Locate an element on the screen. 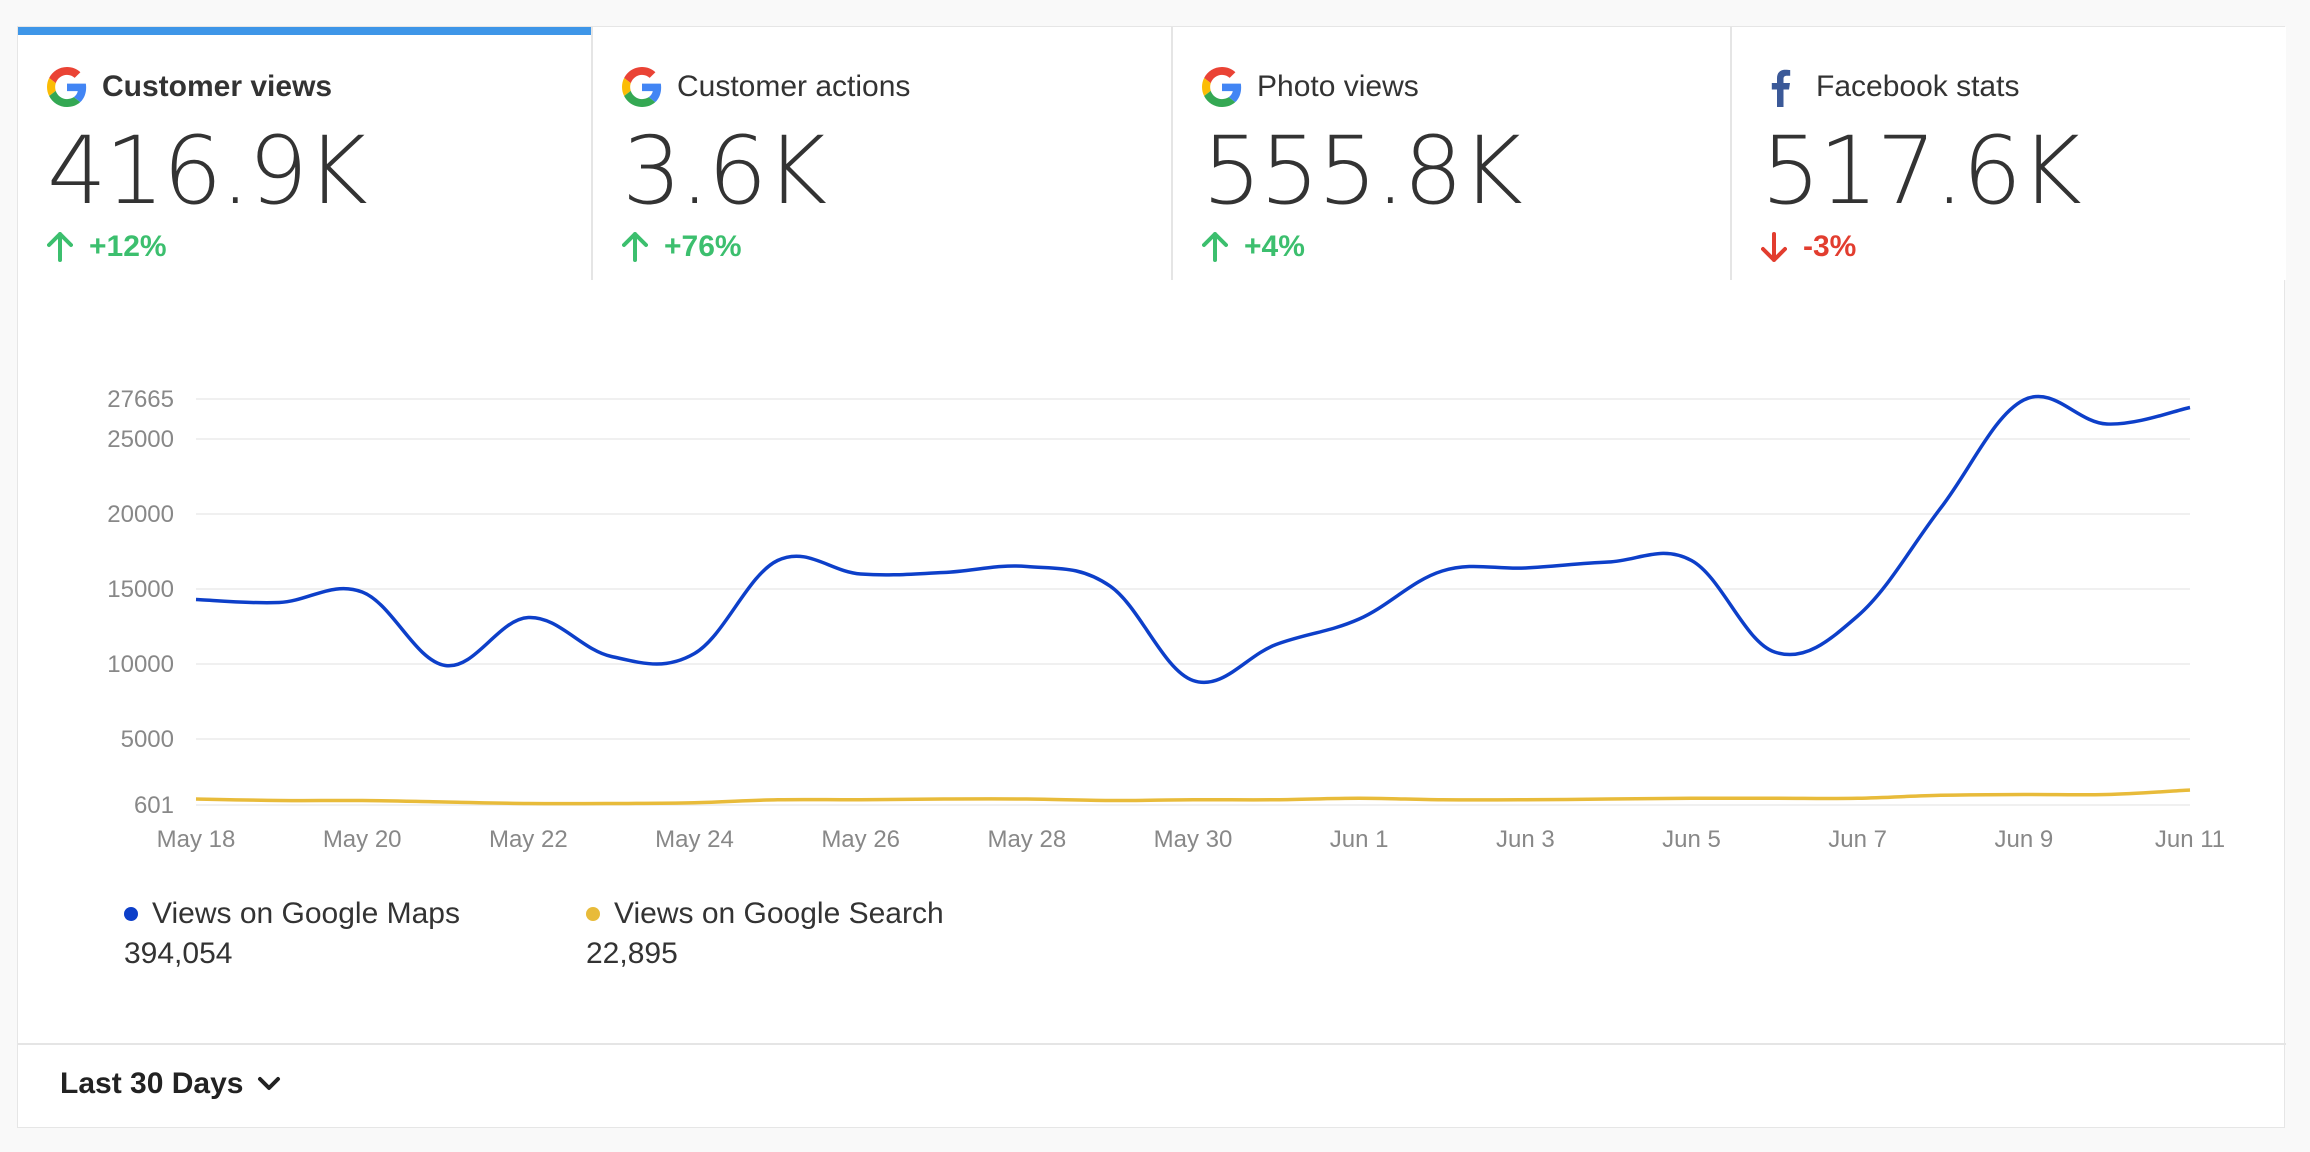 The width and height of the screenshot is (2310, 1152). y-tick-label: 15000 is located at coordinates (140, 589).